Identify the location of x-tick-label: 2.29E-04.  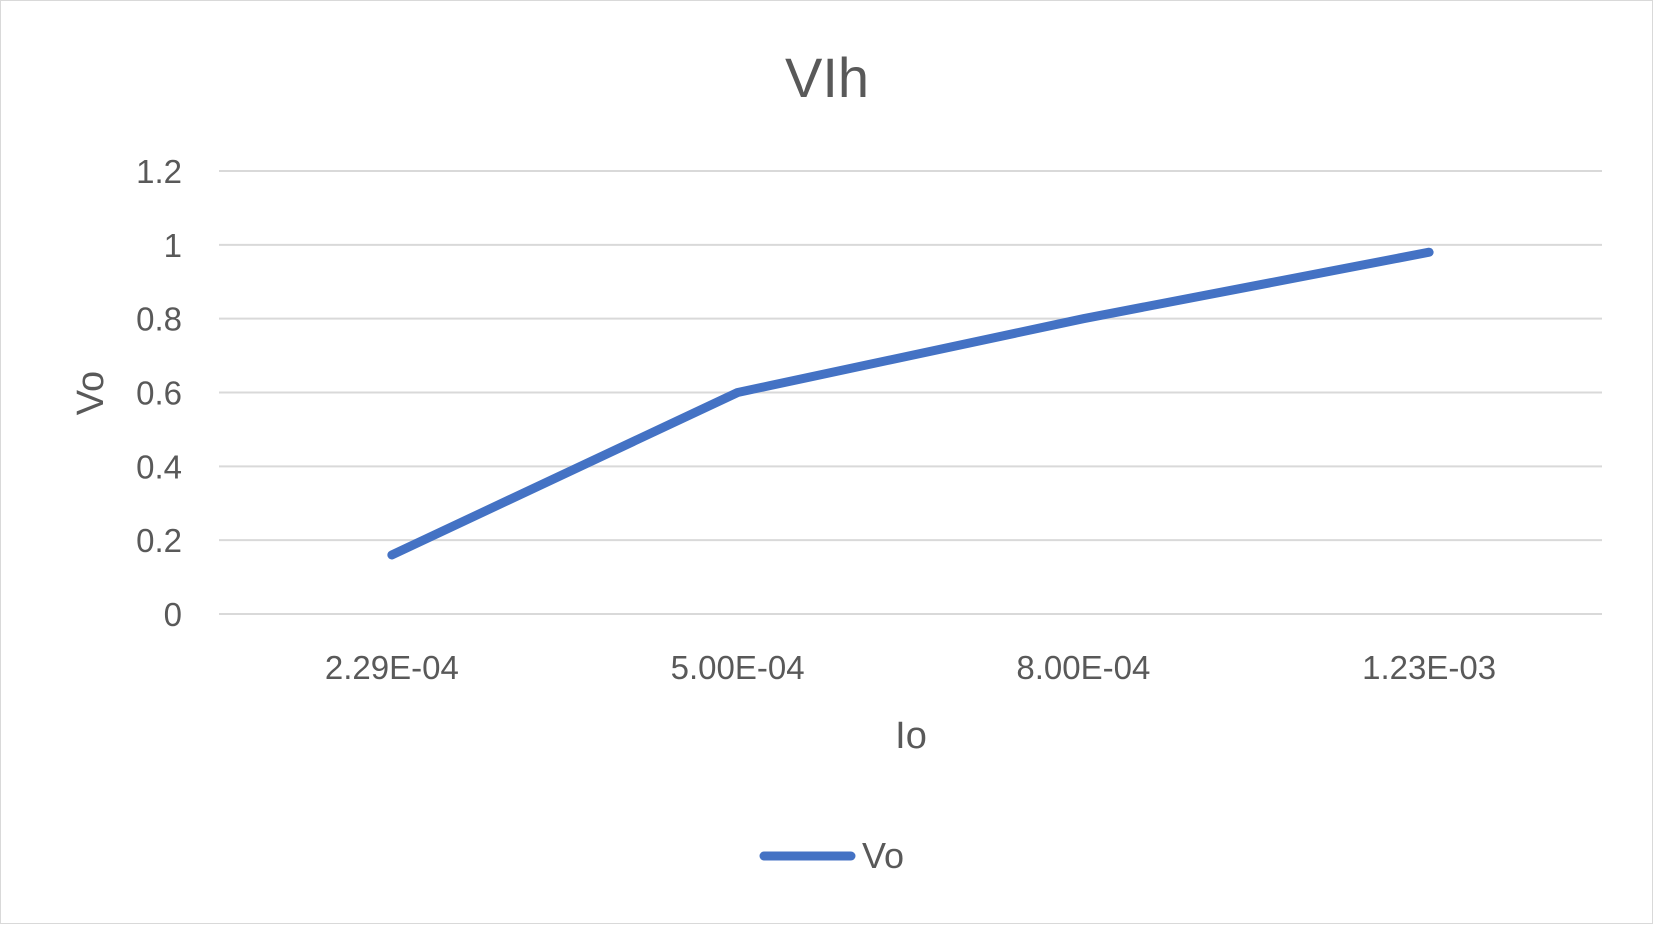
(392, 667).